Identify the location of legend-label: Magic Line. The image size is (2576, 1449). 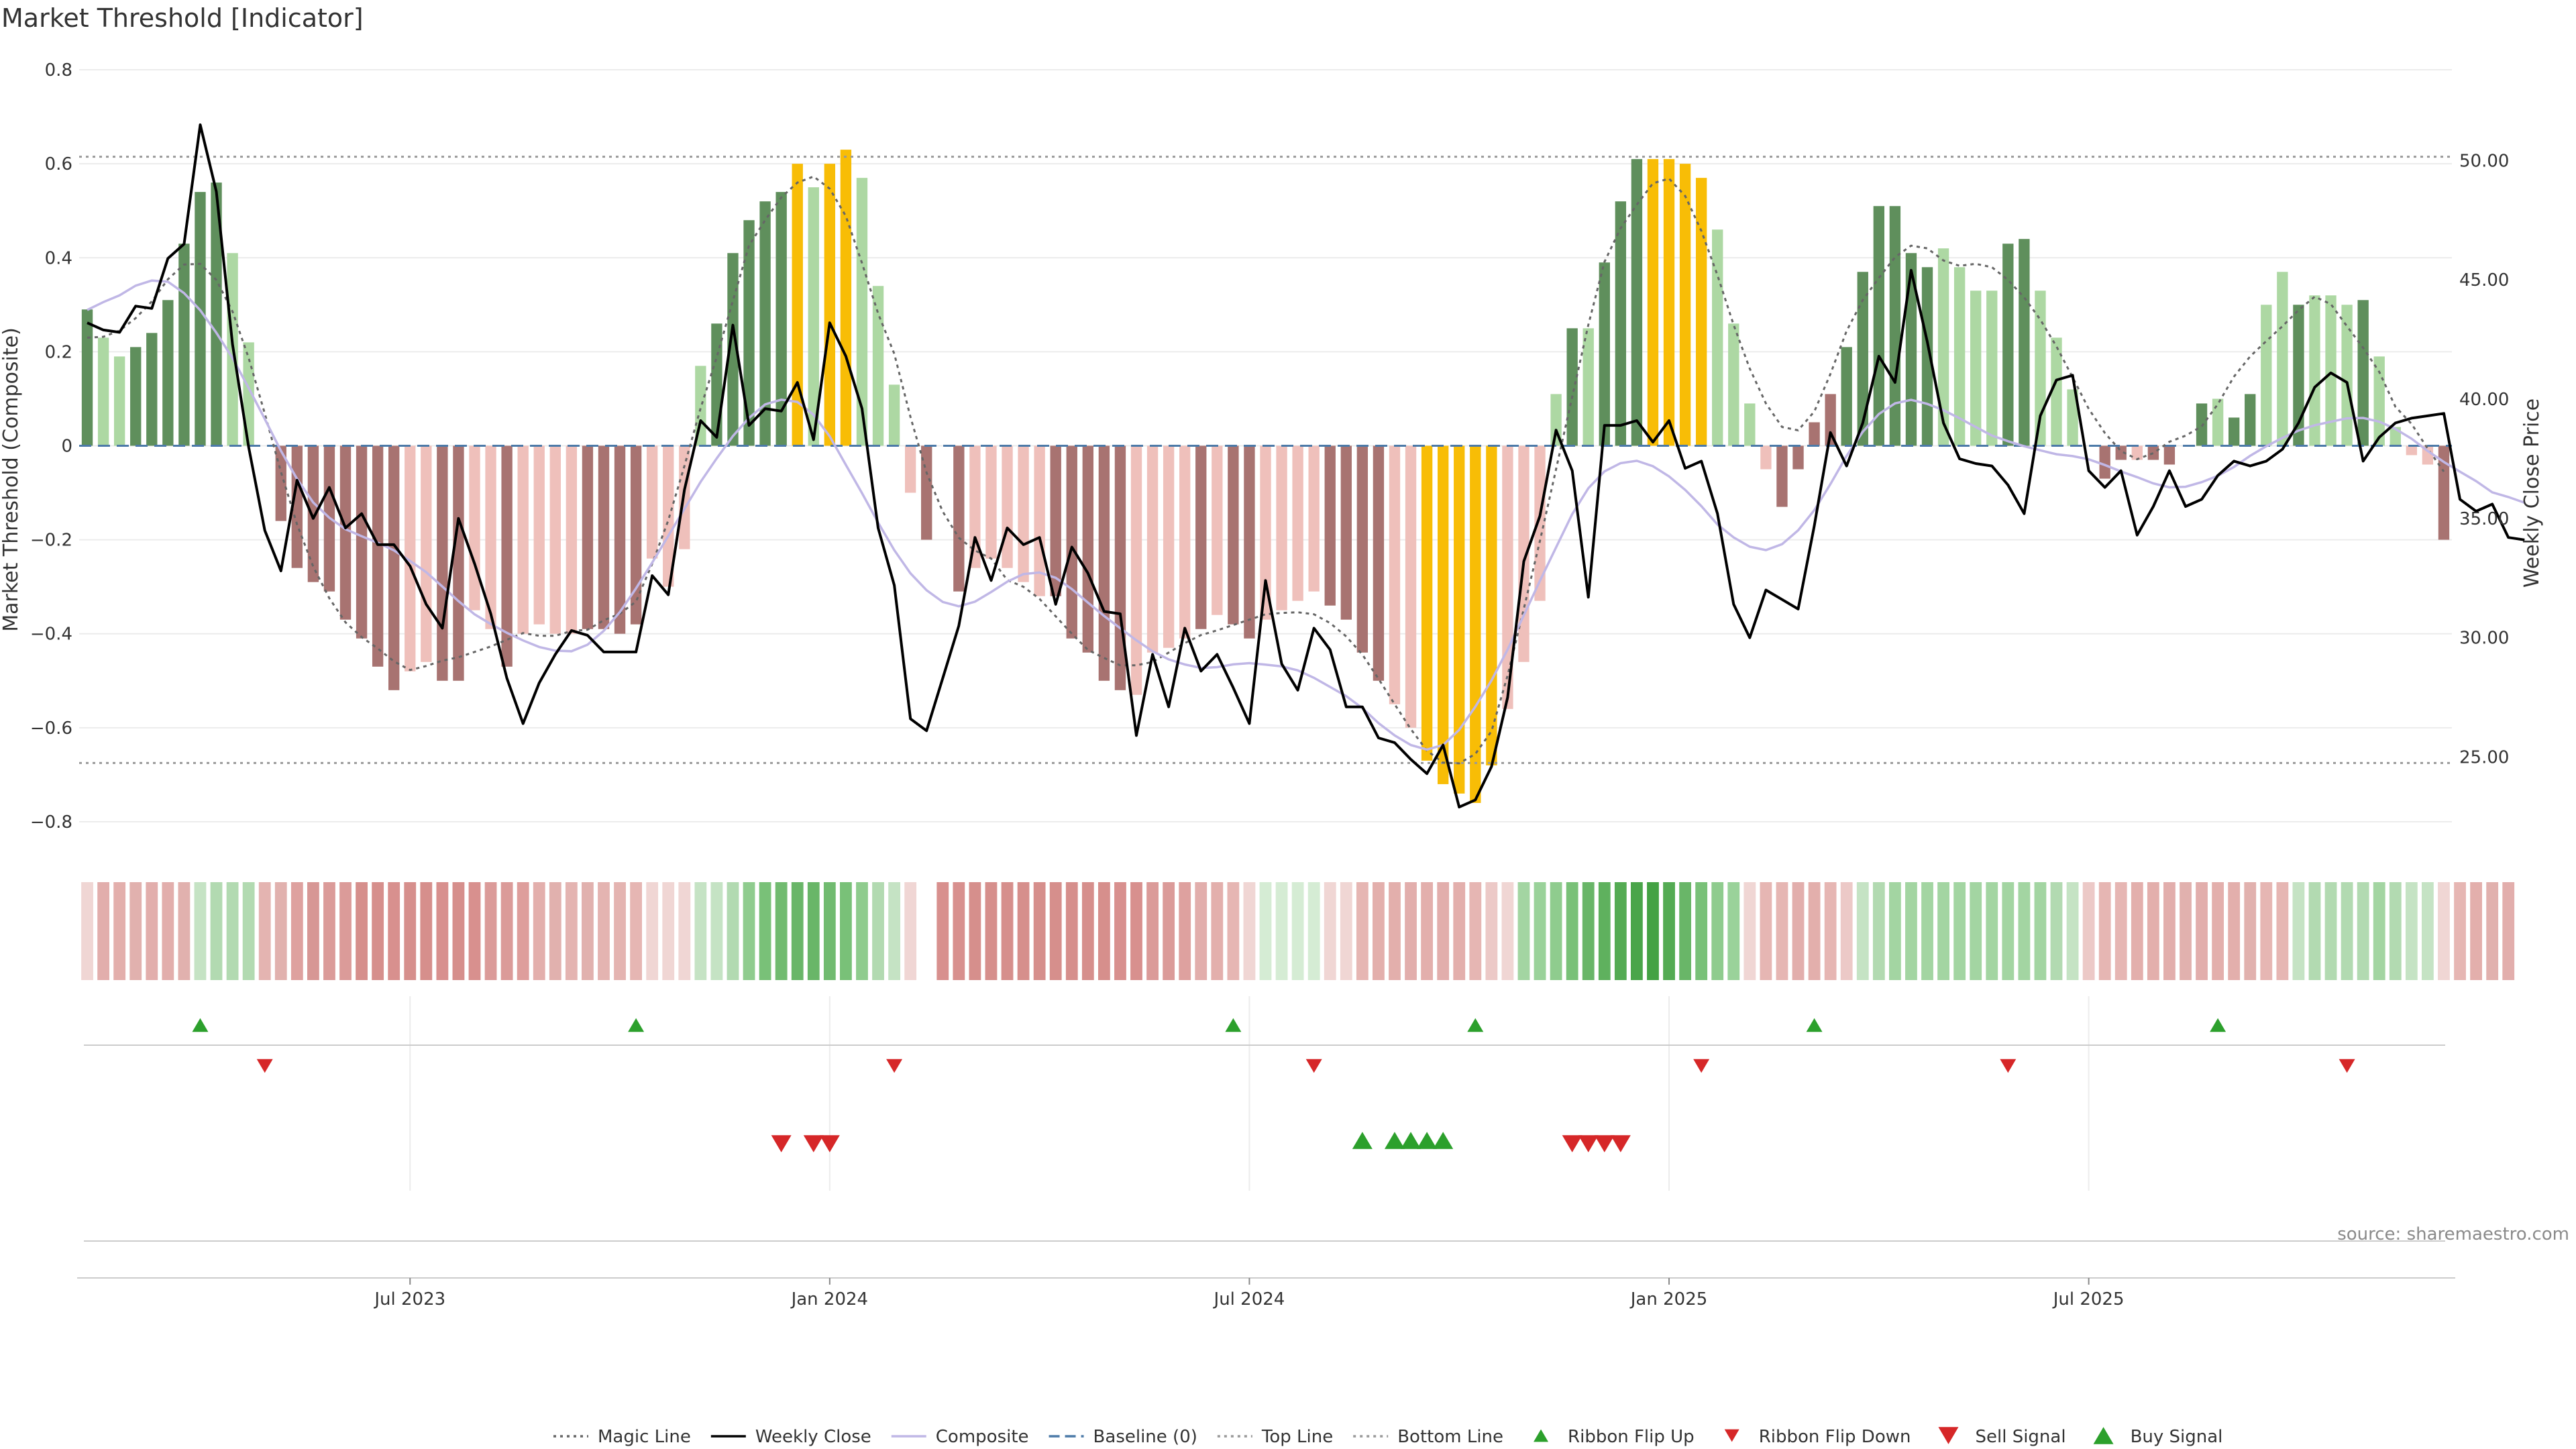
(644, 1437).